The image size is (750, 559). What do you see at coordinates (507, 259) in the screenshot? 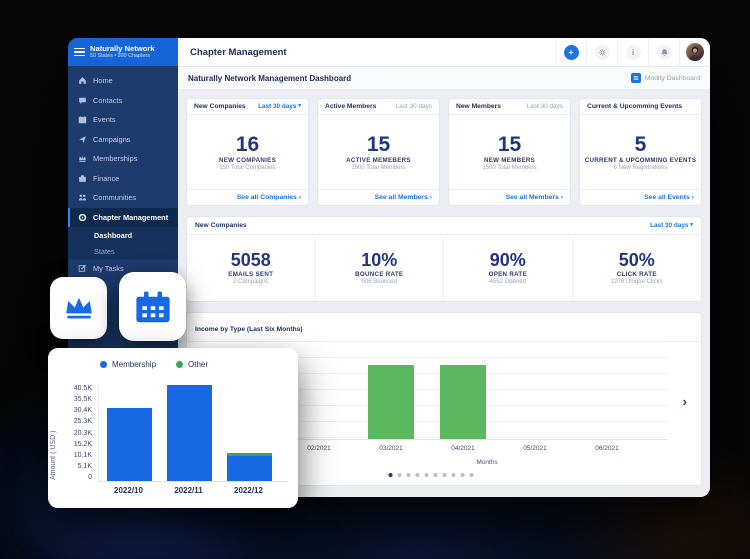
I see `stat-value: 90%` at bounding box center [507, 259].